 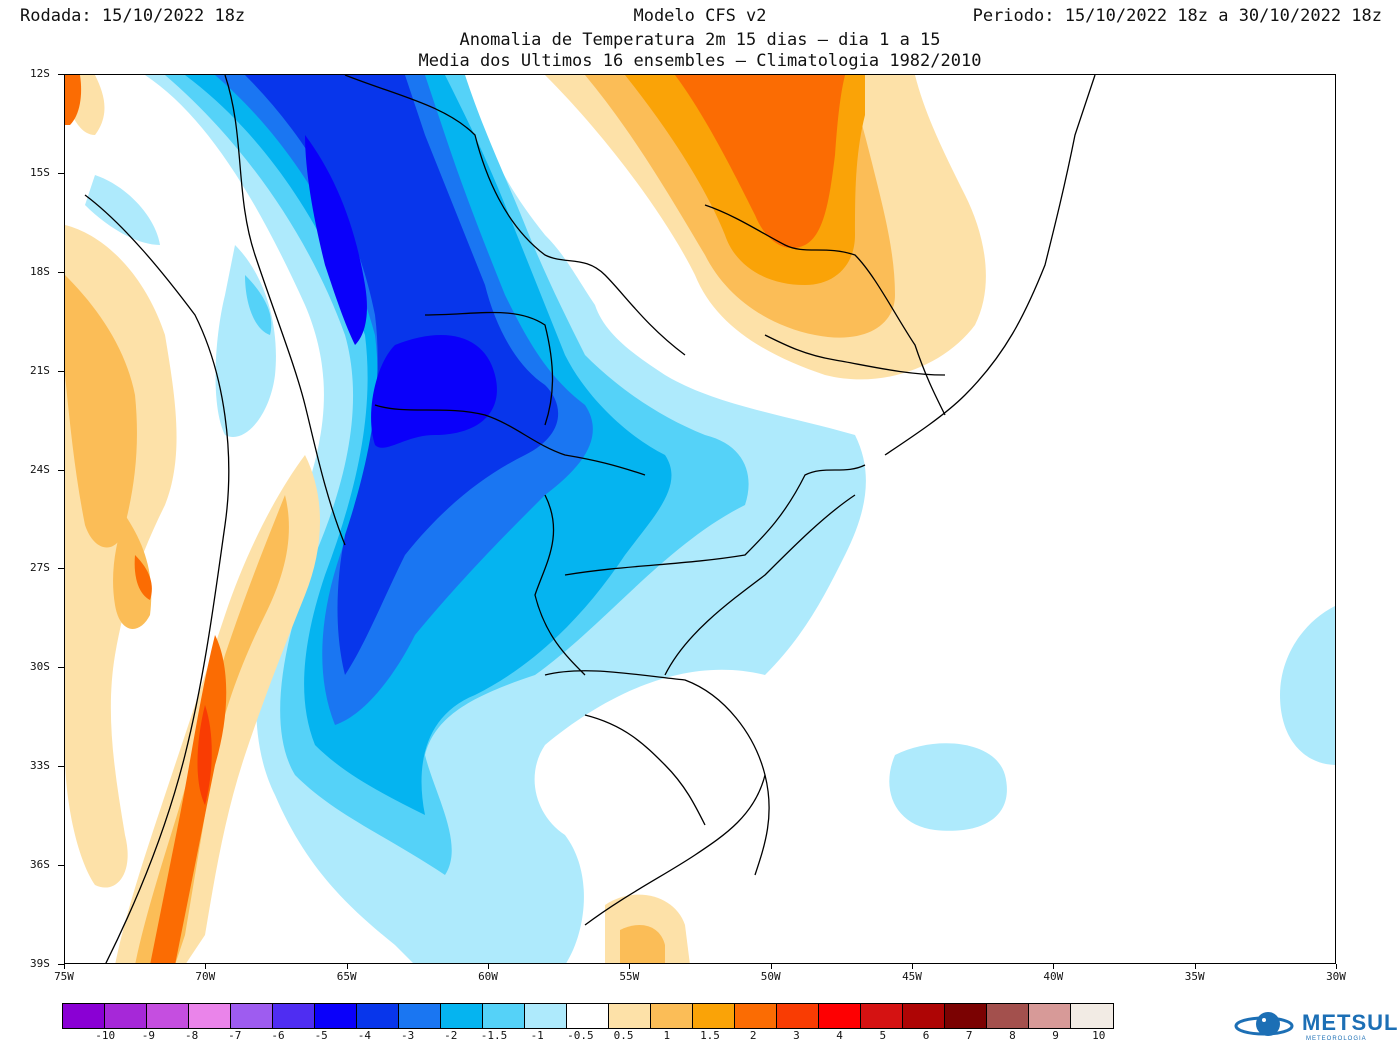 I want to click on legend-label: 6, so click(x=926, y=1035).